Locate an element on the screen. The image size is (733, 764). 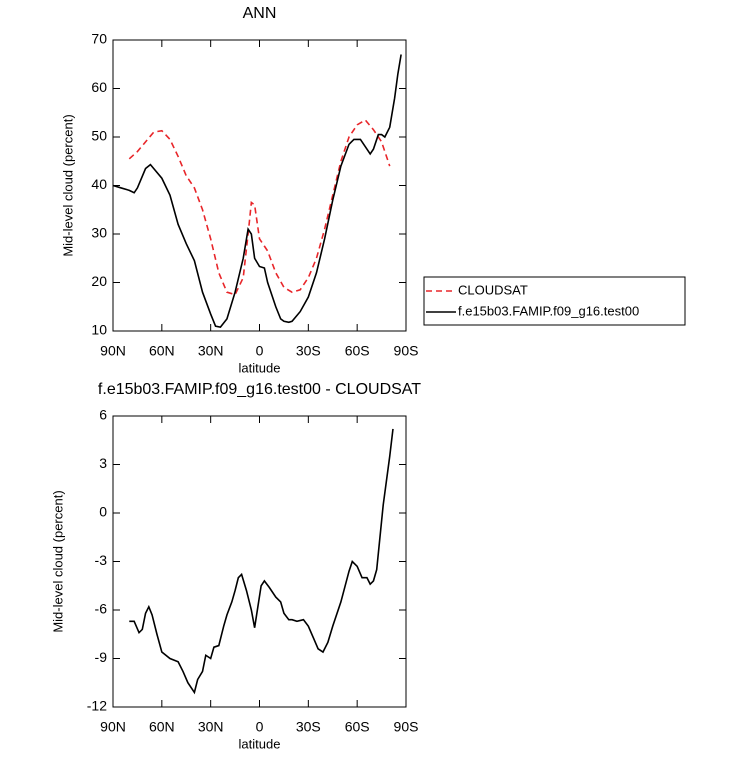
y-tick-label: 30 is located at coordinates (99, 233).